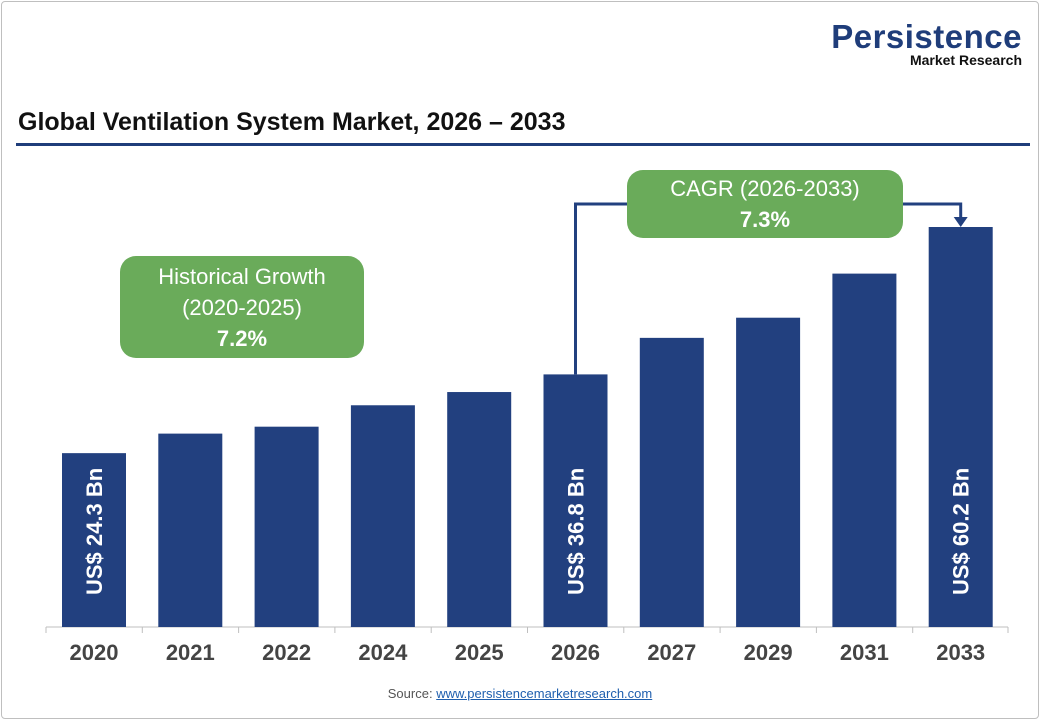 The image size is (1040, 720). What do you see at coordinates (242, 338) in the screenshot?
I see `historical-value: 7.2%` at bounding box center [242, 338].